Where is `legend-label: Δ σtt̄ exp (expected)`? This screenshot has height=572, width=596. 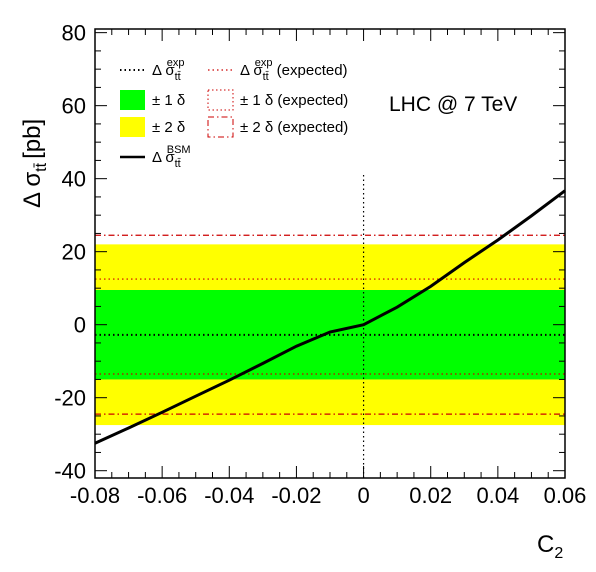
legend-label: Δ σtt̄ exp (expected) is located at coordinates (294, 70).